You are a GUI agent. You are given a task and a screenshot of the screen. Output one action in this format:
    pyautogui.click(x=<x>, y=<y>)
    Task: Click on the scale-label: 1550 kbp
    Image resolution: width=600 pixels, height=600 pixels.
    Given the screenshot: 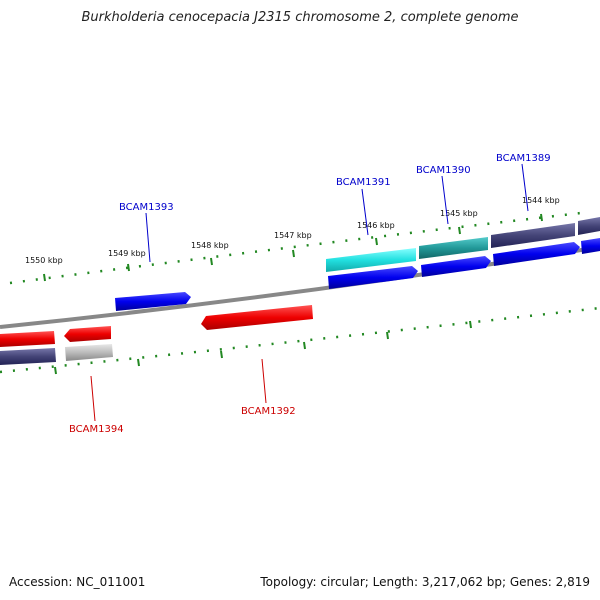 What is the action you would take?
    pyautogui.click(x=44, y=260)
    